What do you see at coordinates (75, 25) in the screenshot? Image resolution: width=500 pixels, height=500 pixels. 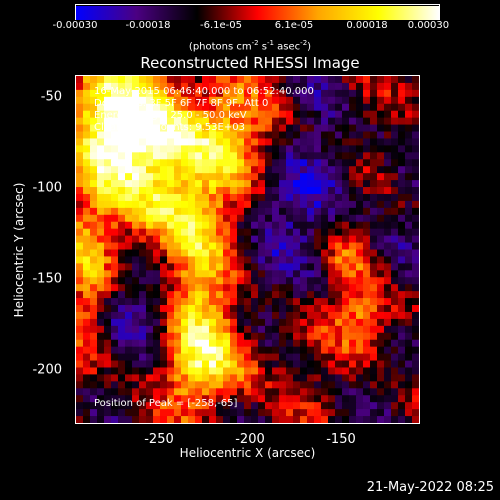 I see `colorbar-tick: -0.00030` at bounding box center [75, 25].